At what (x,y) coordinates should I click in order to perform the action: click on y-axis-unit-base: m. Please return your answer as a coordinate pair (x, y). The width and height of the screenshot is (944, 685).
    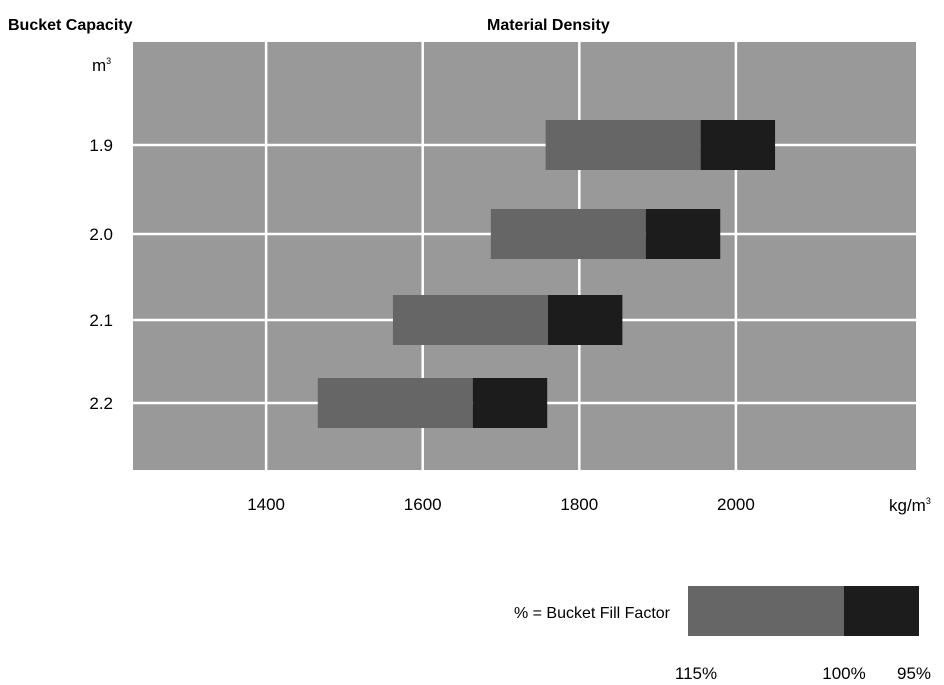
    Looking at the image, I should click on (99, 65).